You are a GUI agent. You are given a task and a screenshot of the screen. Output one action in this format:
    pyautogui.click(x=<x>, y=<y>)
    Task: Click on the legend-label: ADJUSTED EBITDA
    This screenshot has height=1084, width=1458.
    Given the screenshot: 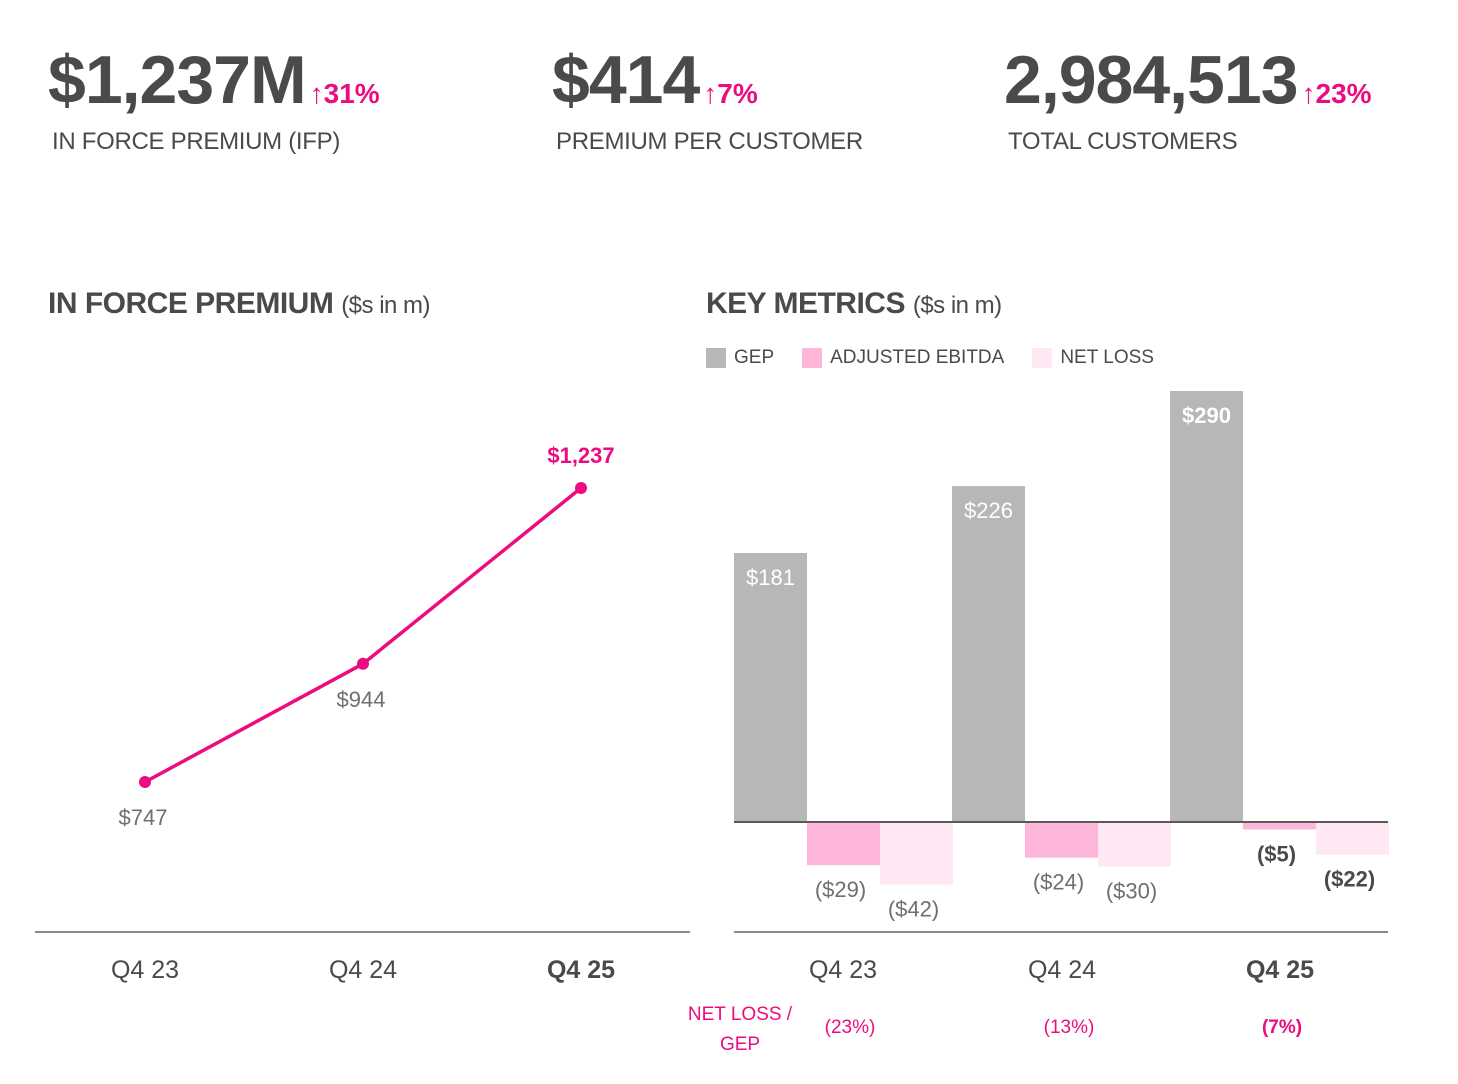 What is the action you would take?
    pyautogui.click(x=917, y=357)
    